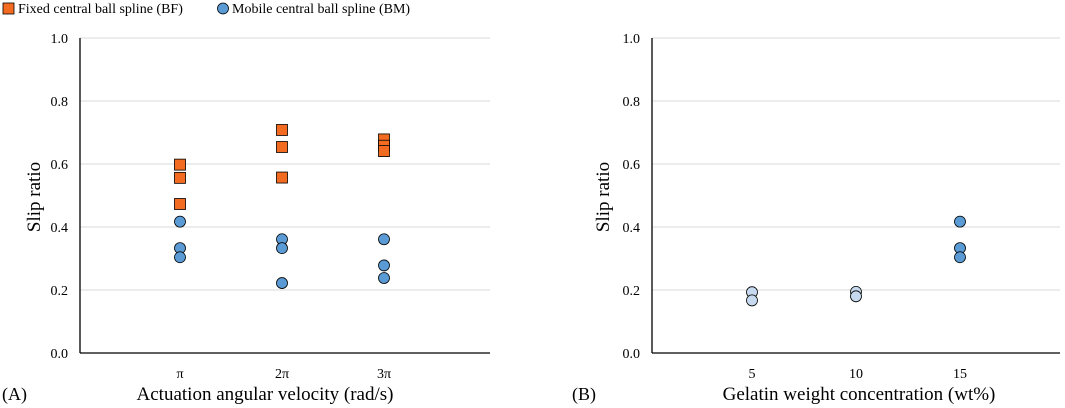  Describe the element at coordinates (100, 9) in the screenshot. I see `legend-bf-label: Fixed central ball spline (BF)` at that location.